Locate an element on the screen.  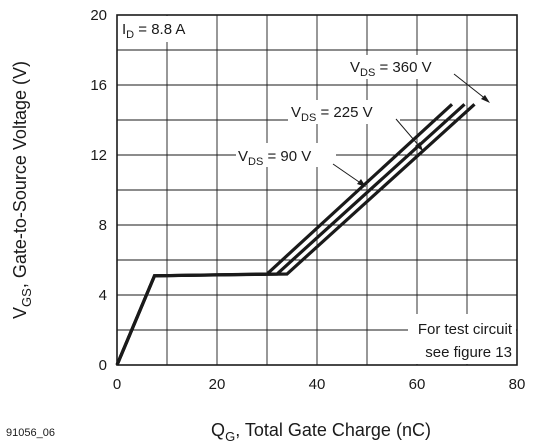
x-tick-label: 80 is located at coordinates (517, 384).